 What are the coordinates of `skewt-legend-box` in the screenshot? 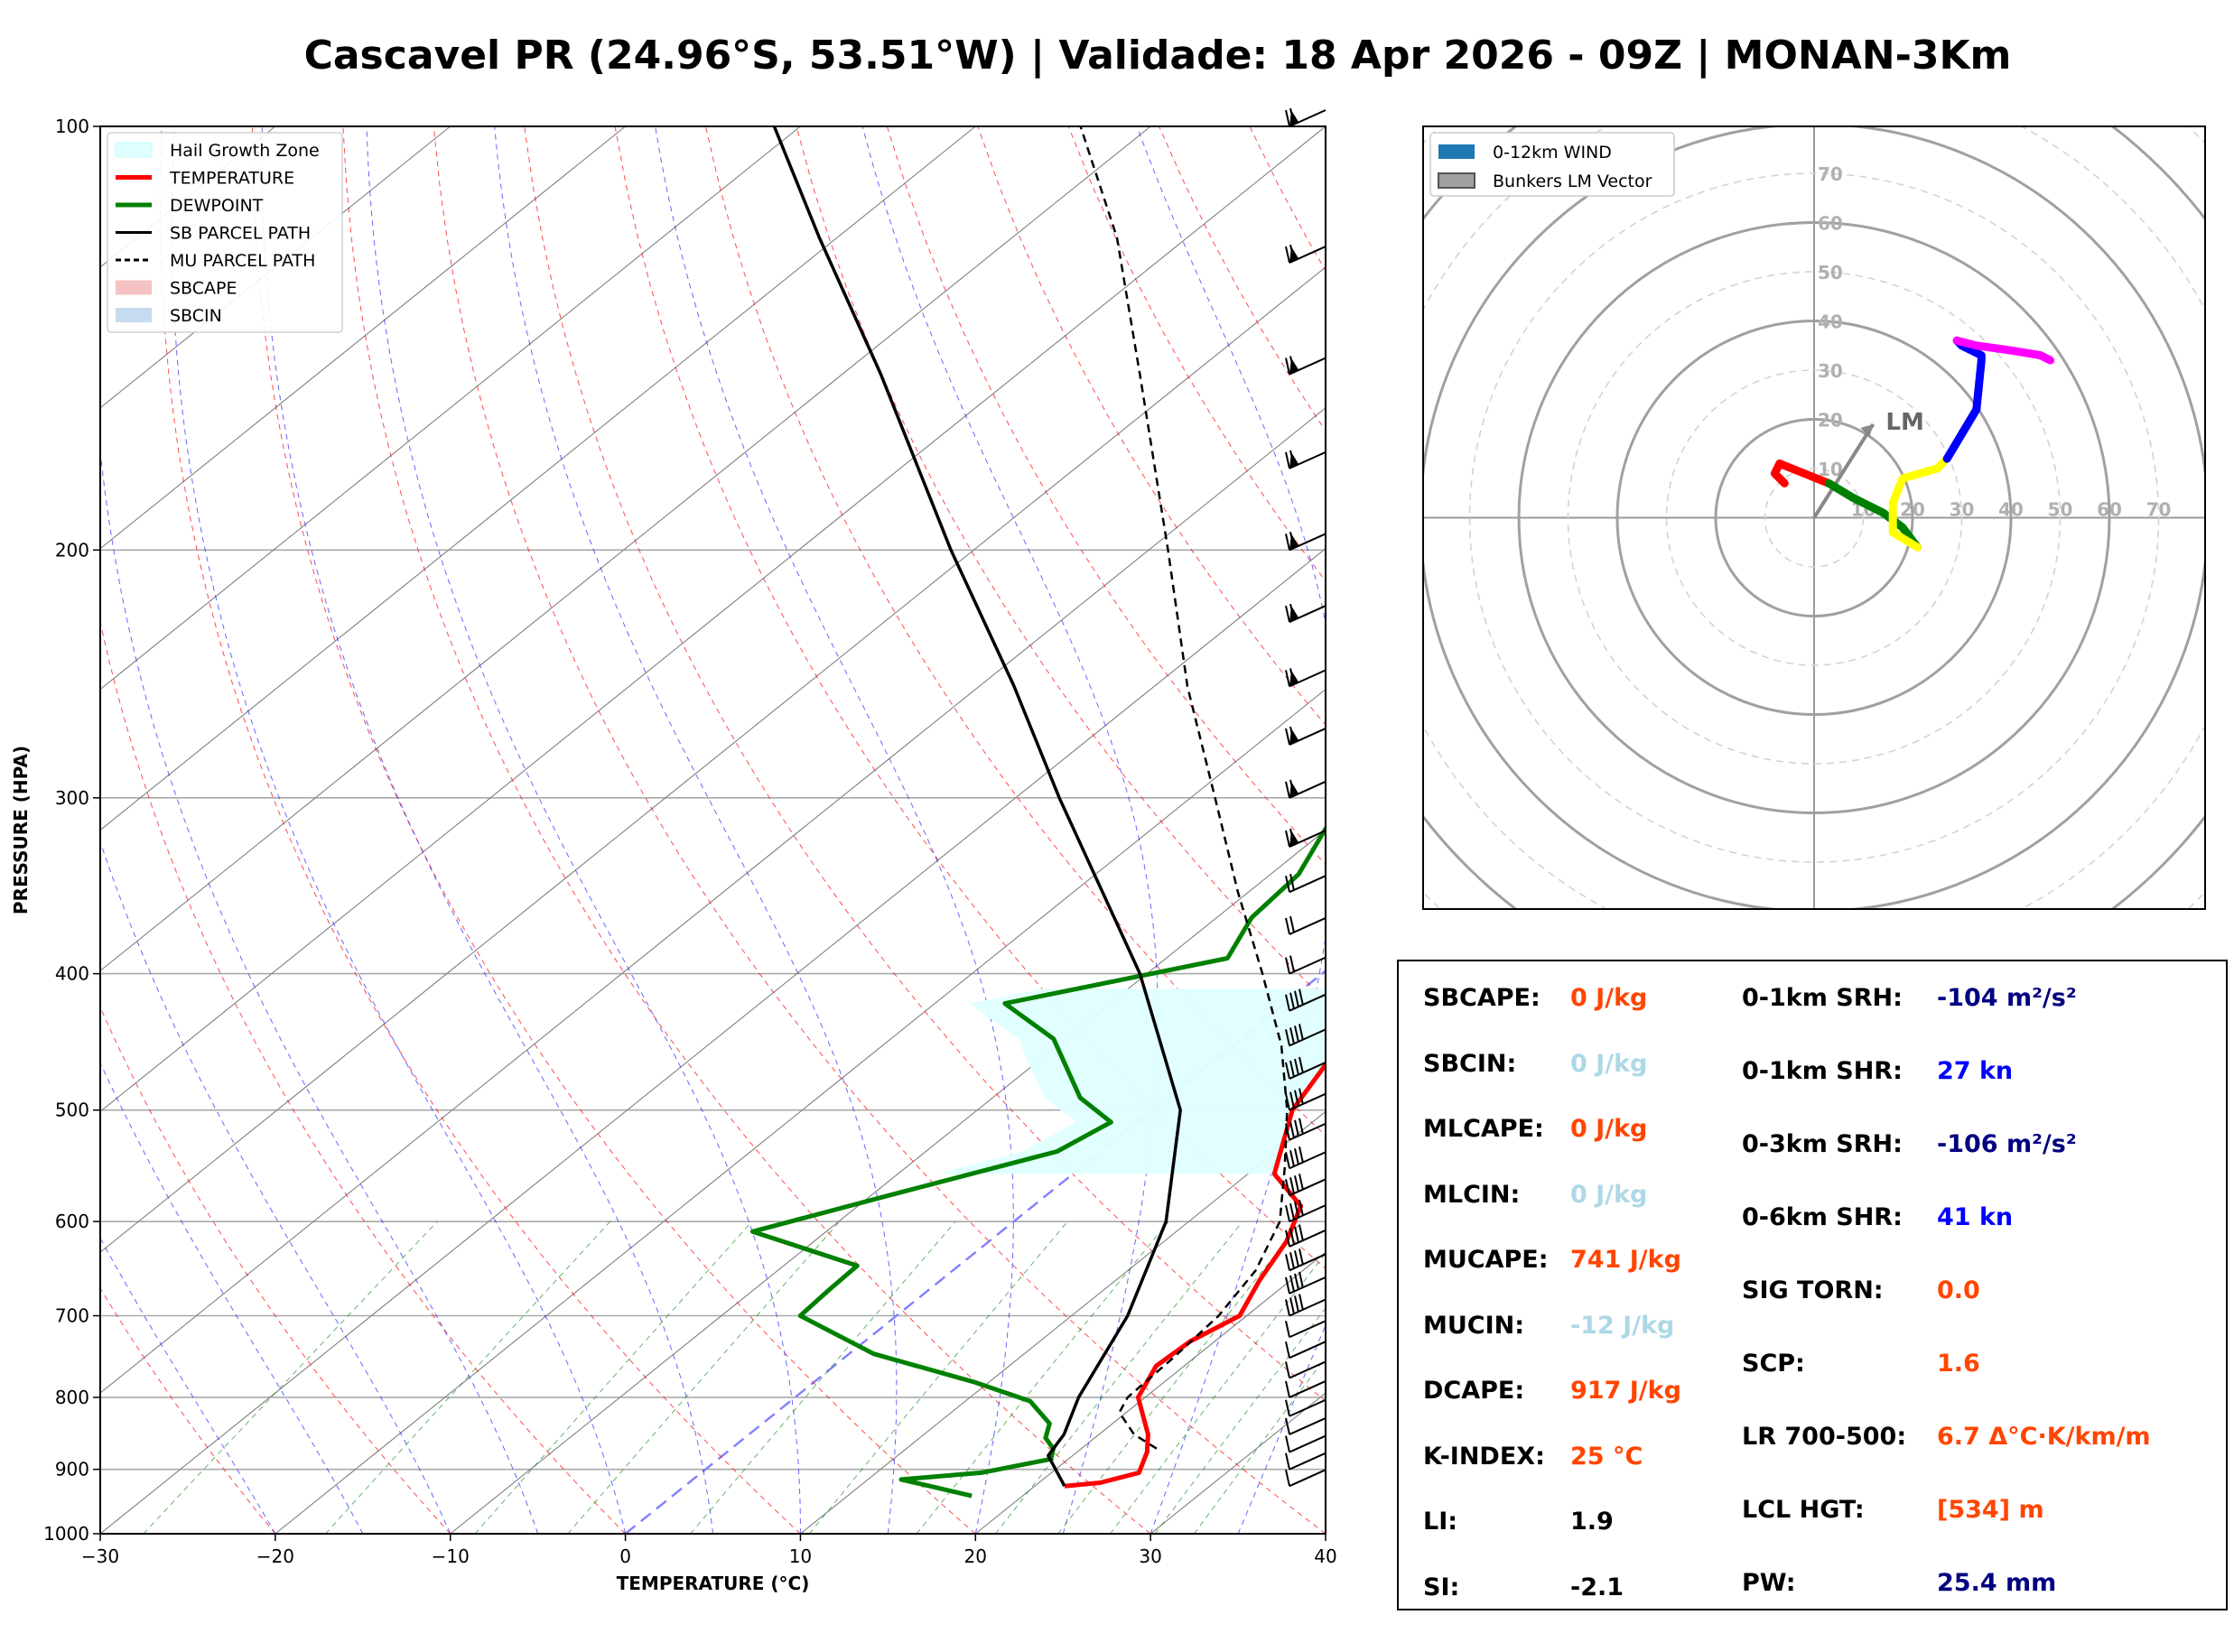 It's located at (225, 232).